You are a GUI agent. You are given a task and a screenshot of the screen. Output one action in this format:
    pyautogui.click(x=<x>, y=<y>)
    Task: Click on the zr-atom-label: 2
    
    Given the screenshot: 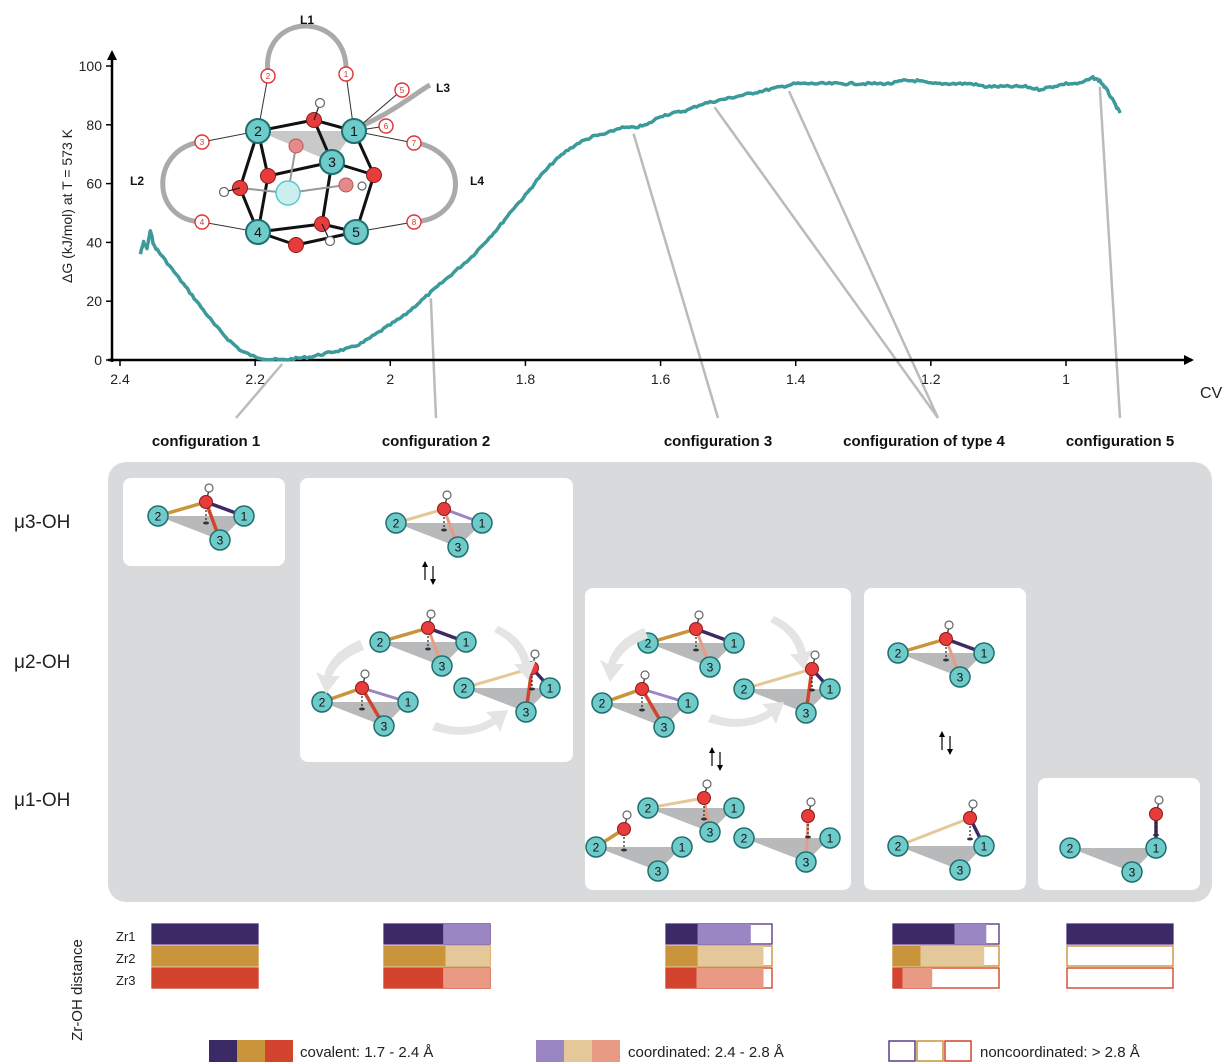 What is the action you would take?
    pyautogui.click(x=258, y=131)
    